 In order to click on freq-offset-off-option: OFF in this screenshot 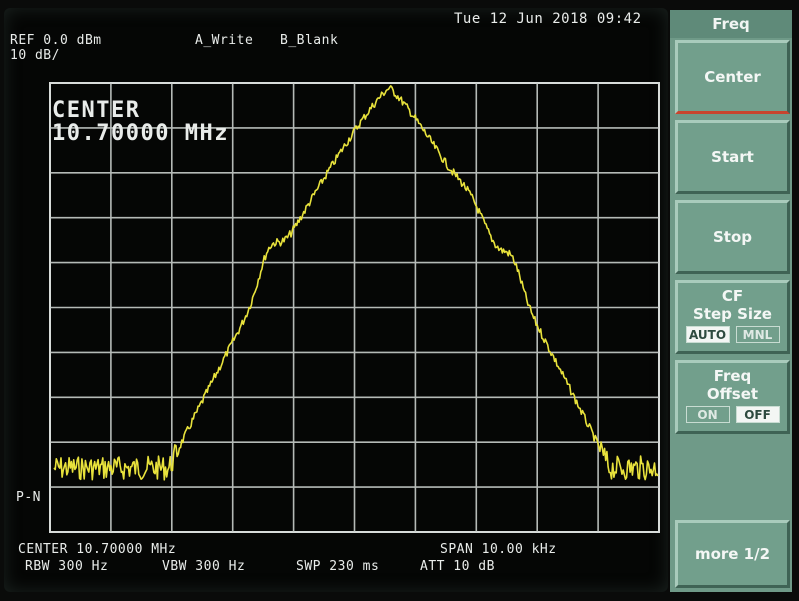, I will do `click(757, 414)`.